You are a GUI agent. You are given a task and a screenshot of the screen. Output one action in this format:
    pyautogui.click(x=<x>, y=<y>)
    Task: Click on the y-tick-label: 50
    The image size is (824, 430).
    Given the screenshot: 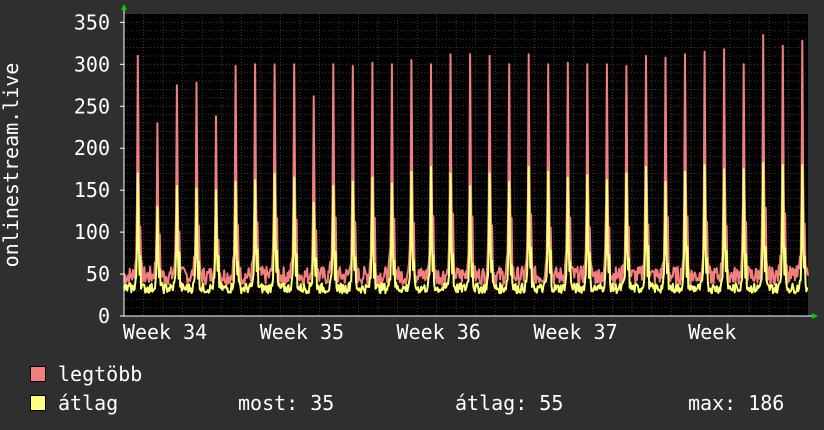 What is the action you would take?
    pyautogui.click(x=98, y=274)
    